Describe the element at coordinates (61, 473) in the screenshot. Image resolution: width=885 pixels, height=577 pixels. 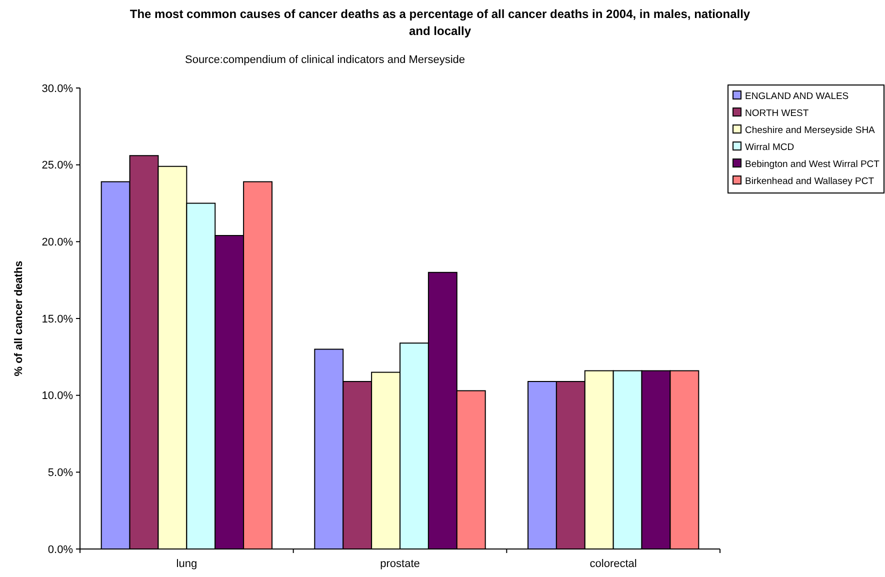
I see `y-tick-label: 5.0%` at that location.